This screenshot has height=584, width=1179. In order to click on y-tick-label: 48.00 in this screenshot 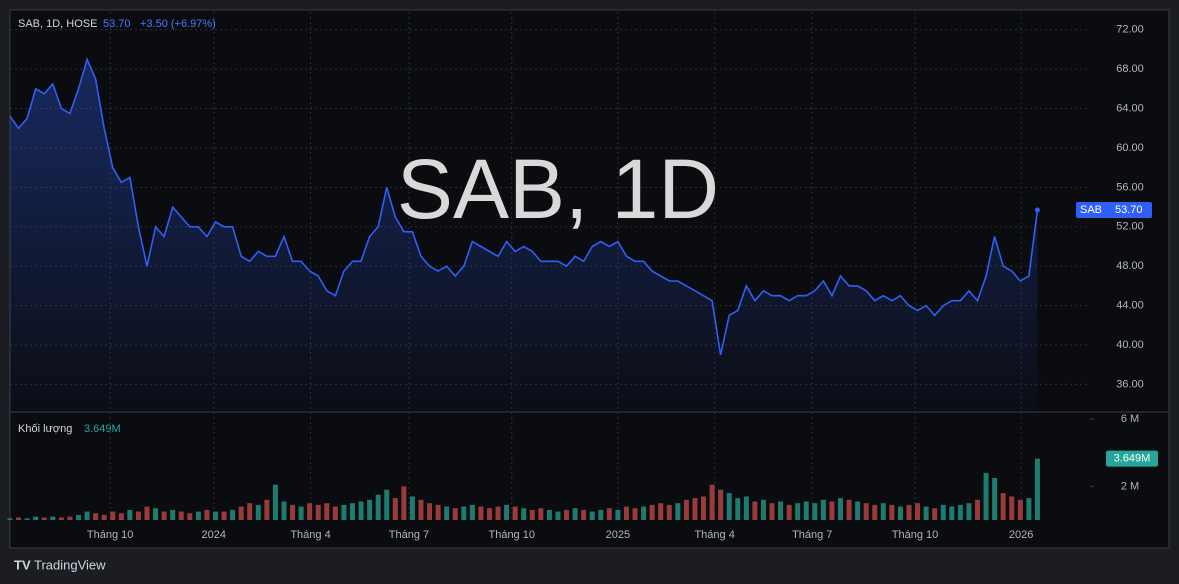, I will do `click(1130, 266)`.